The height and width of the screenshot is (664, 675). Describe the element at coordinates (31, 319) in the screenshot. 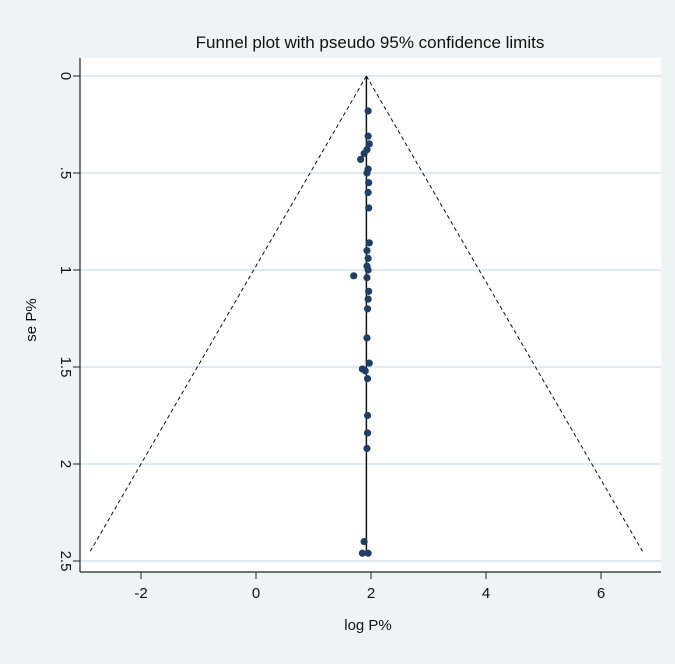

I see `y-axis-label: se P%` at that location.